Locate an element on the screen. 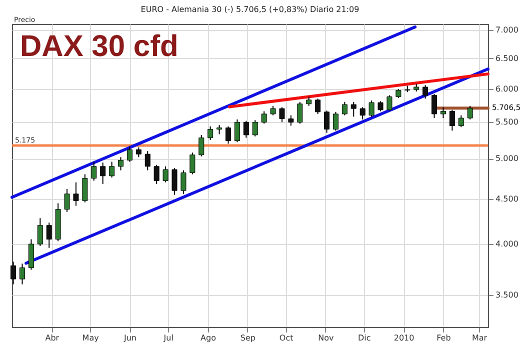 The height and width of the screenshot is (348, 525). x-tick-label: Ago is located at coordinates (208, 338).